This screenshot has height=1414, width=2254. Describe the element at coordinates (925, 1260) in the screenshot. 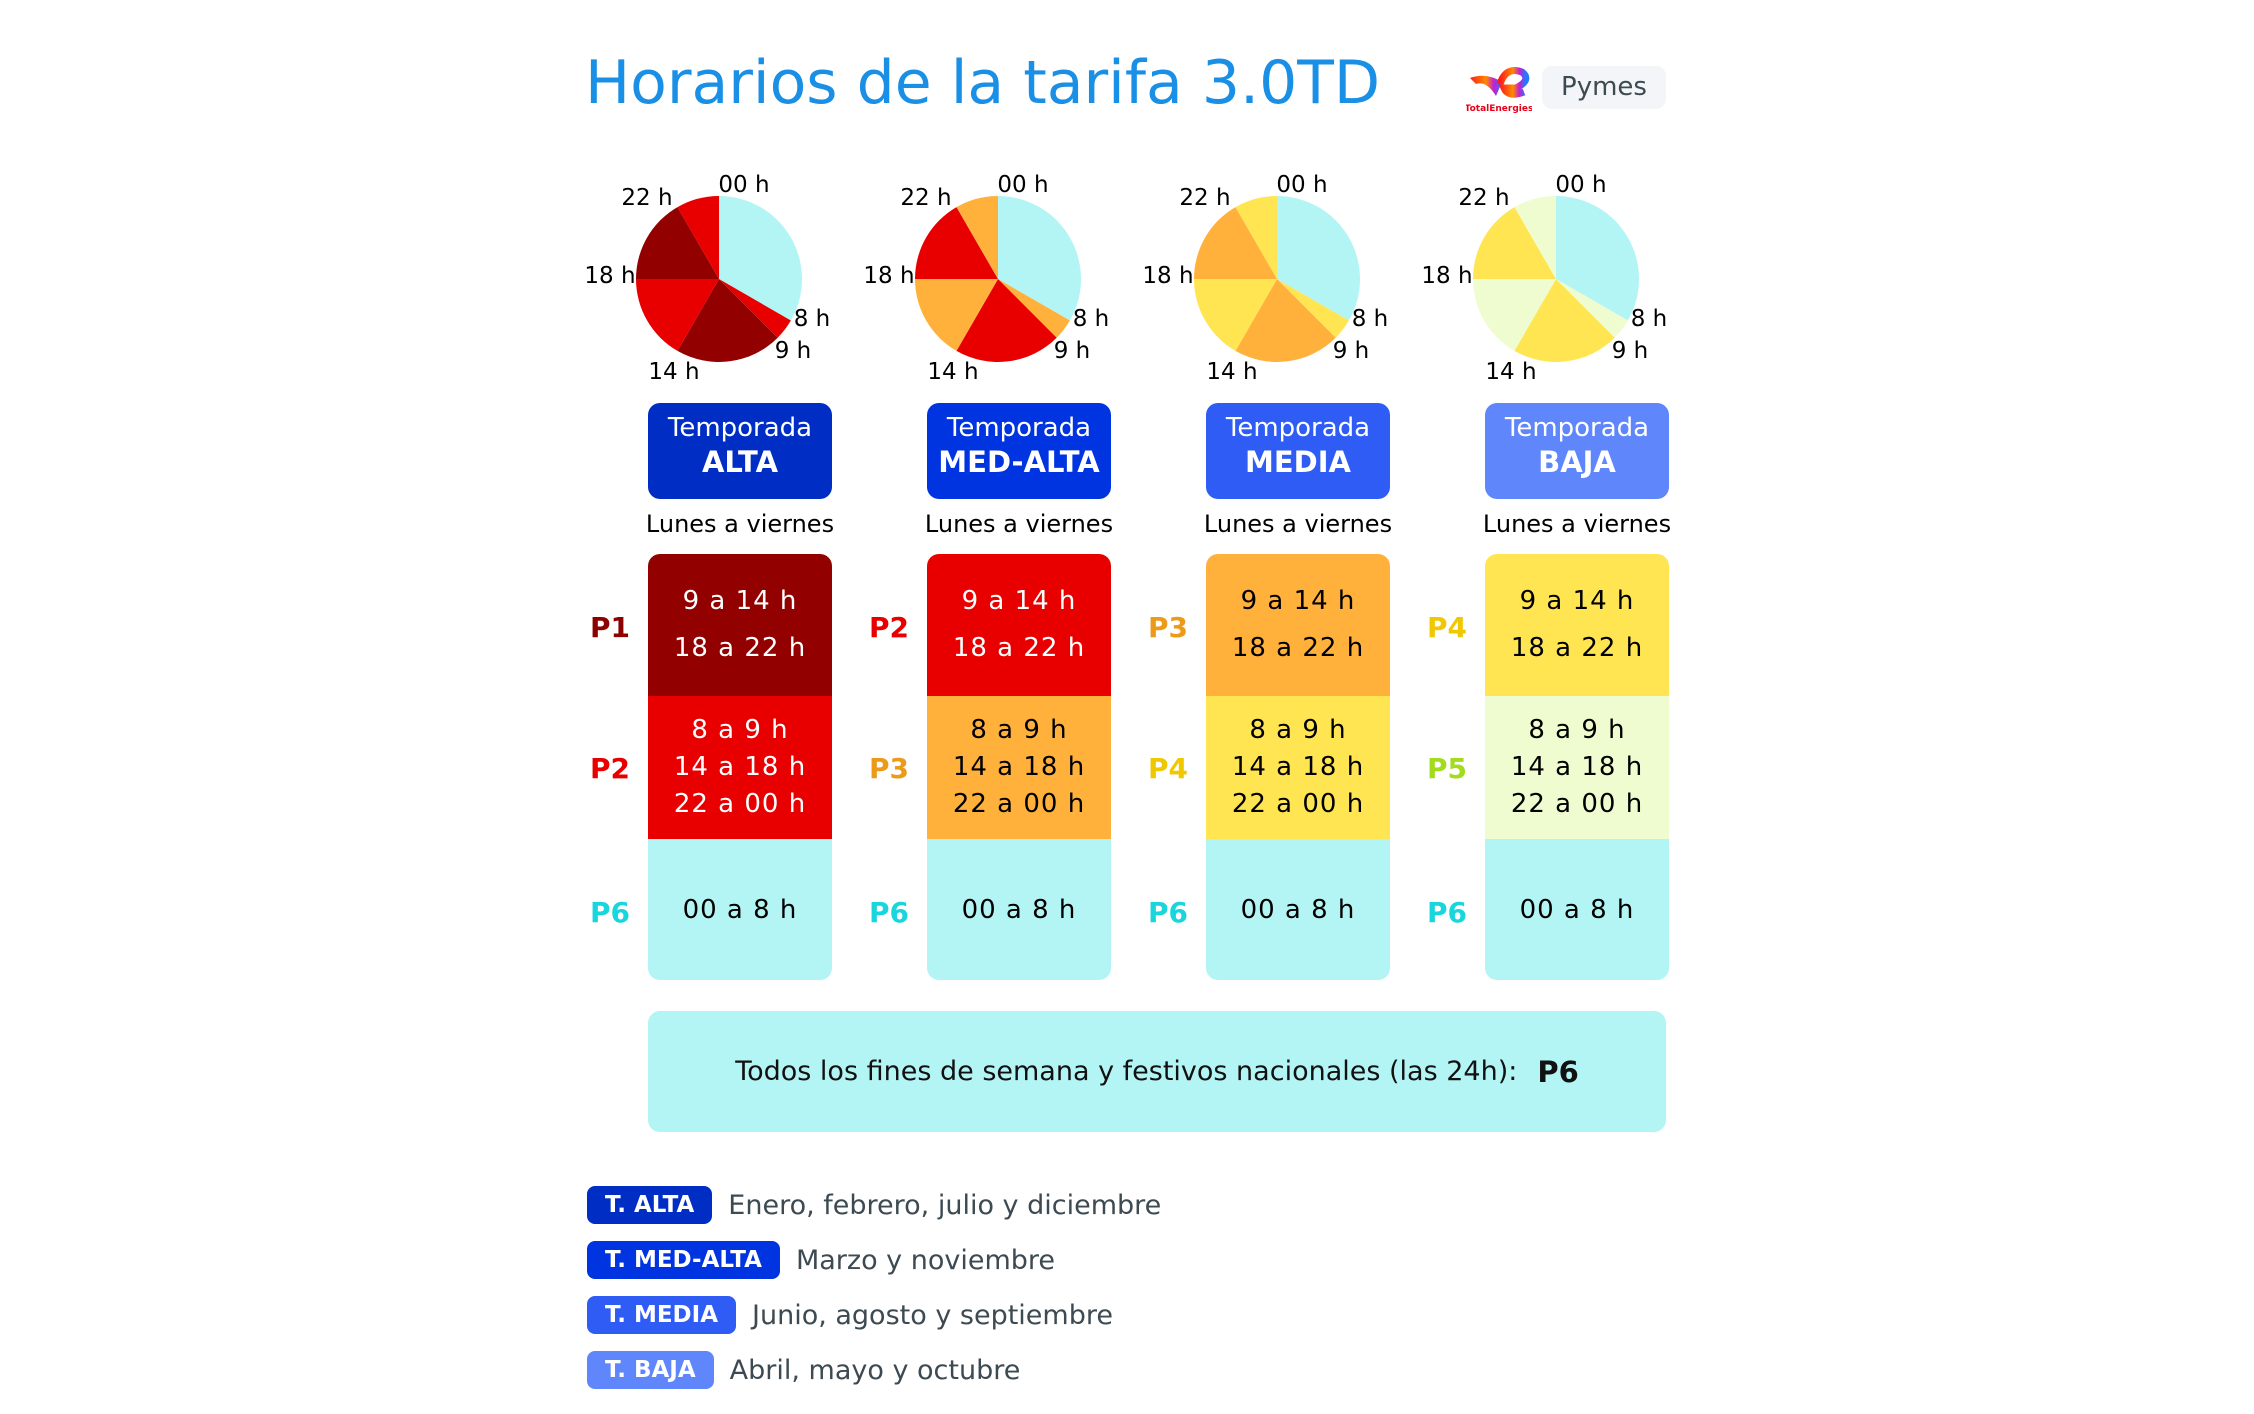

I see `legend-months: Marzo y noviembre` at that location.